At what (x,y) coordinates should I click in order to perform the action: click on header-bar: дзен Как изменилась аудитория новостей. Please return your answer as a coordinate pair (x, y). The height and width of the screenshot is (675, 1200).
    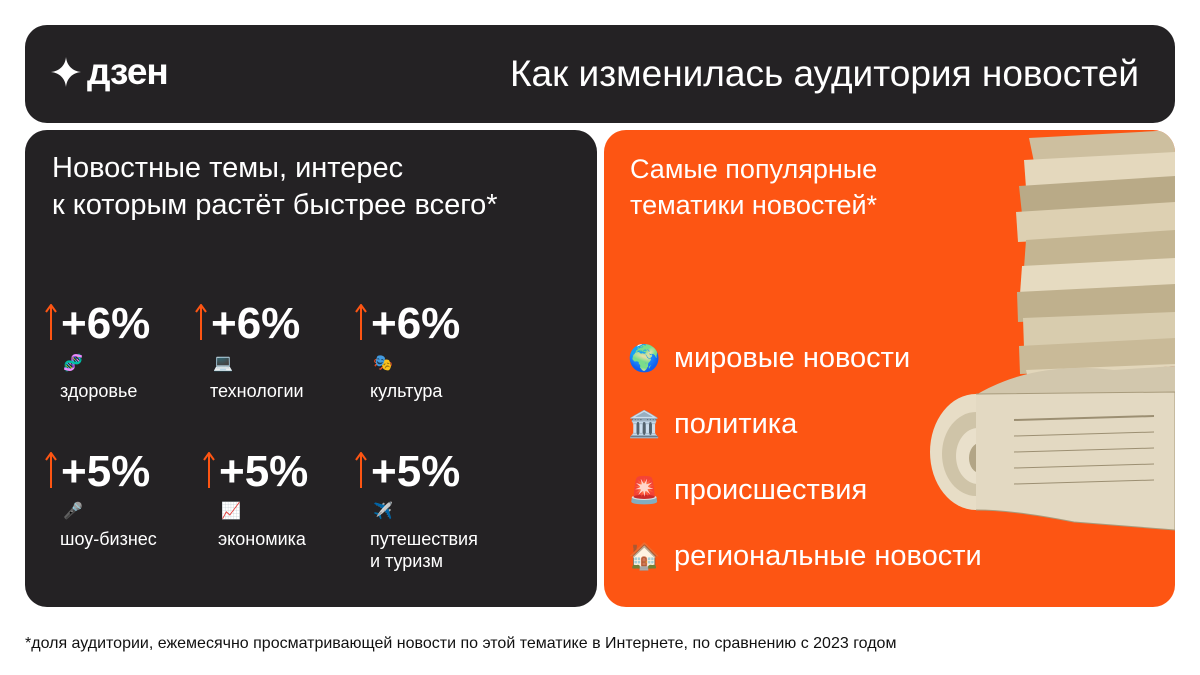
    Looking at the image, I should click on (600, 74).